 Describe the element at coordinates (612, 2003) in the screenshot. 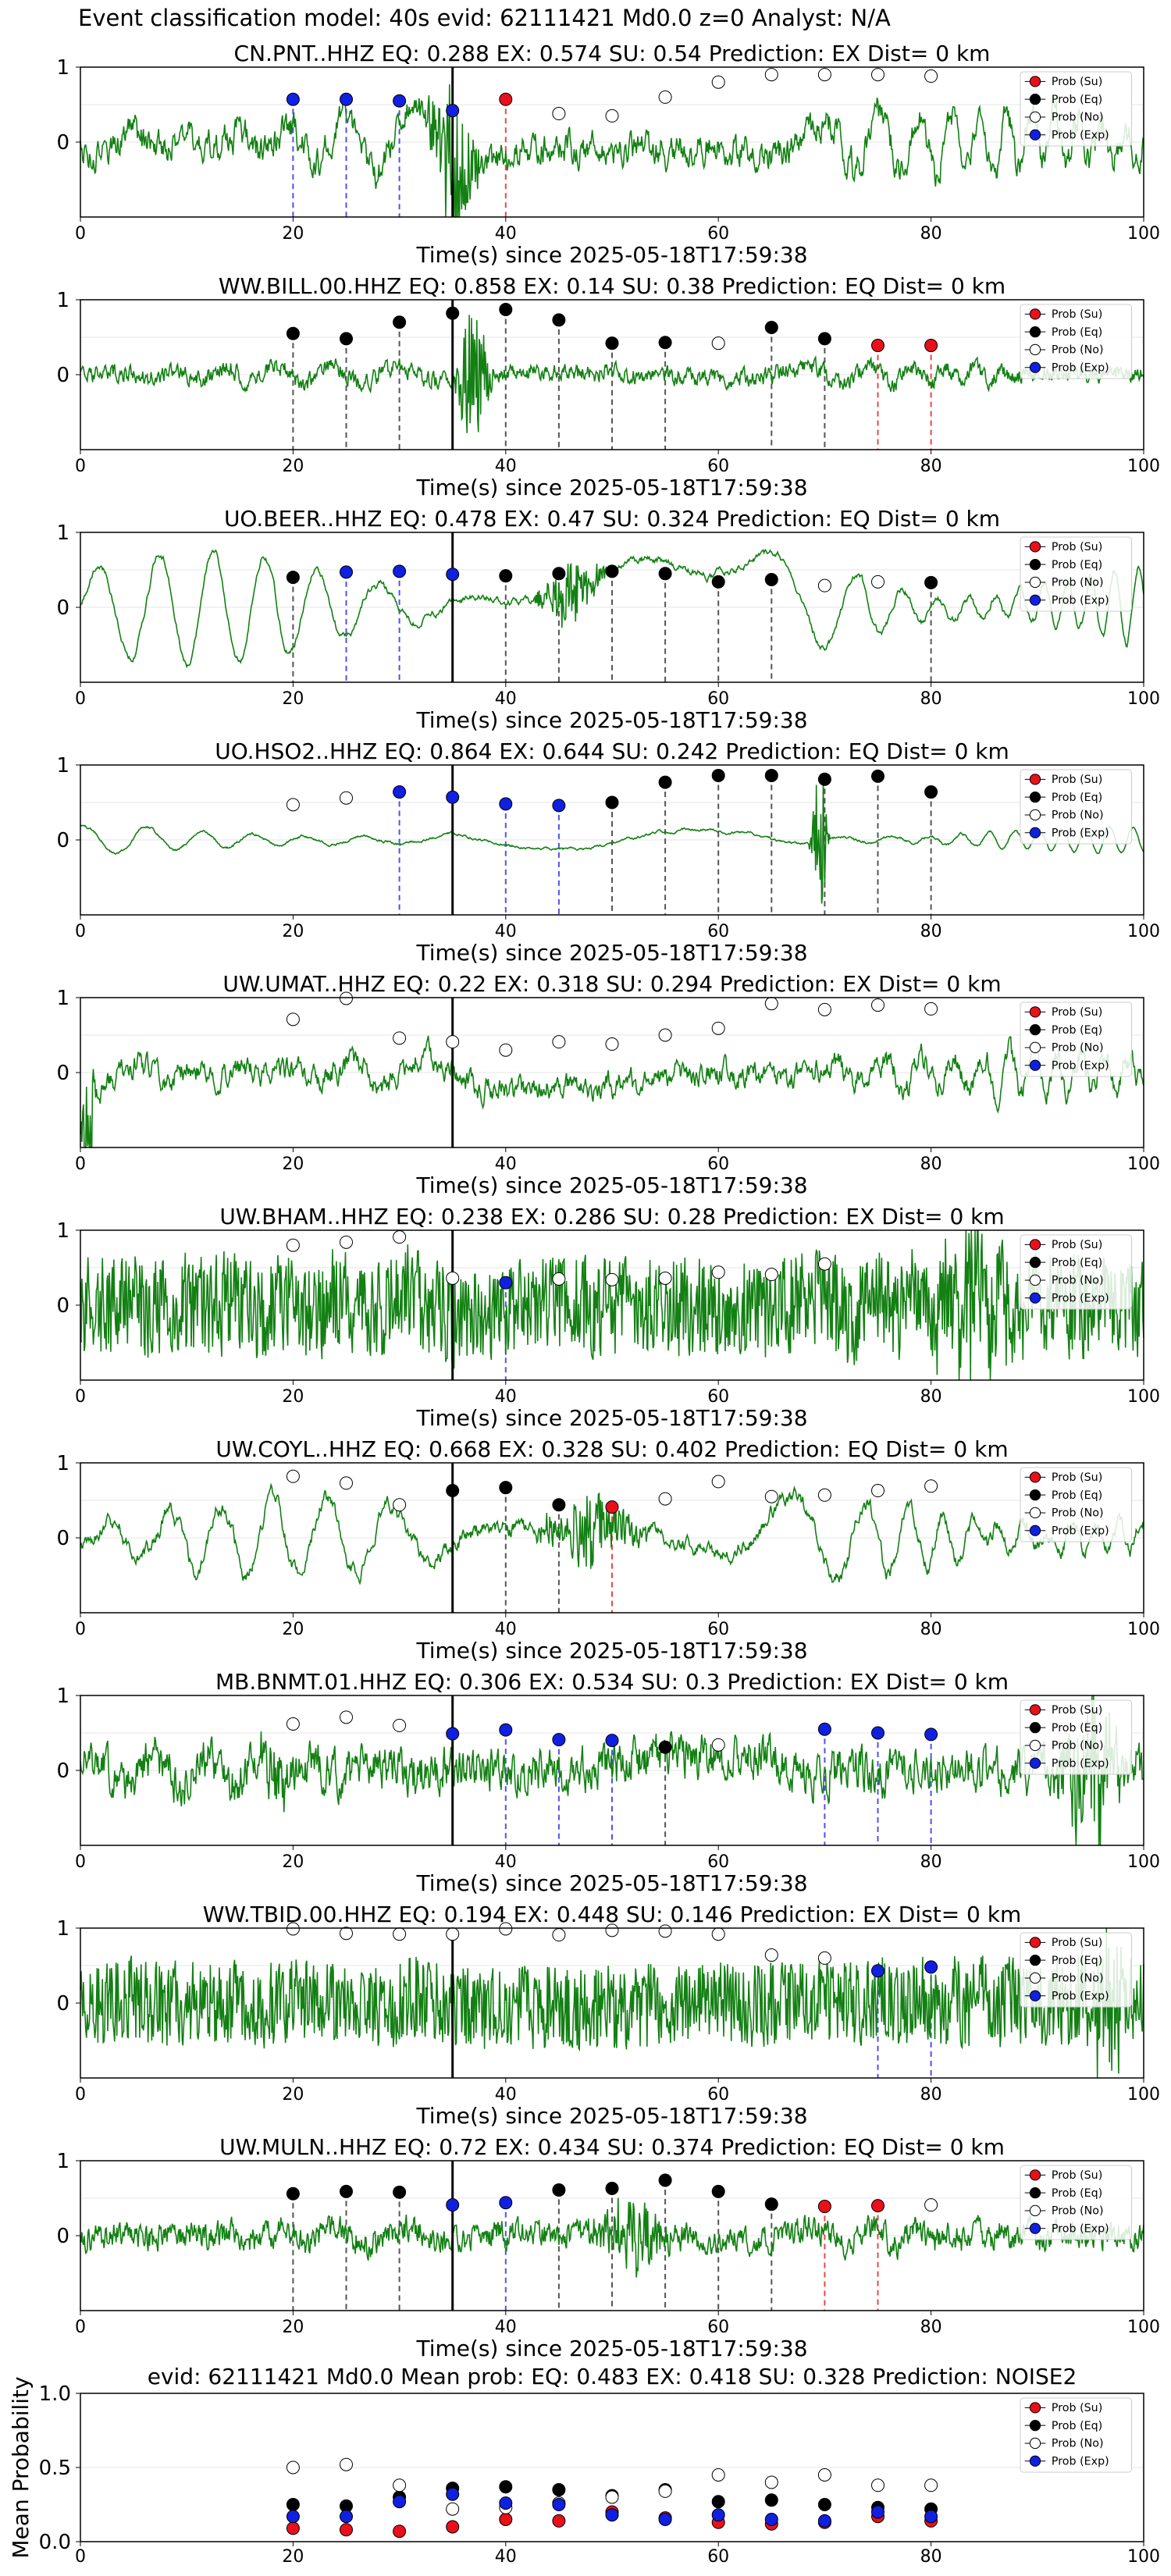

I see `waveform-trace` at that location.